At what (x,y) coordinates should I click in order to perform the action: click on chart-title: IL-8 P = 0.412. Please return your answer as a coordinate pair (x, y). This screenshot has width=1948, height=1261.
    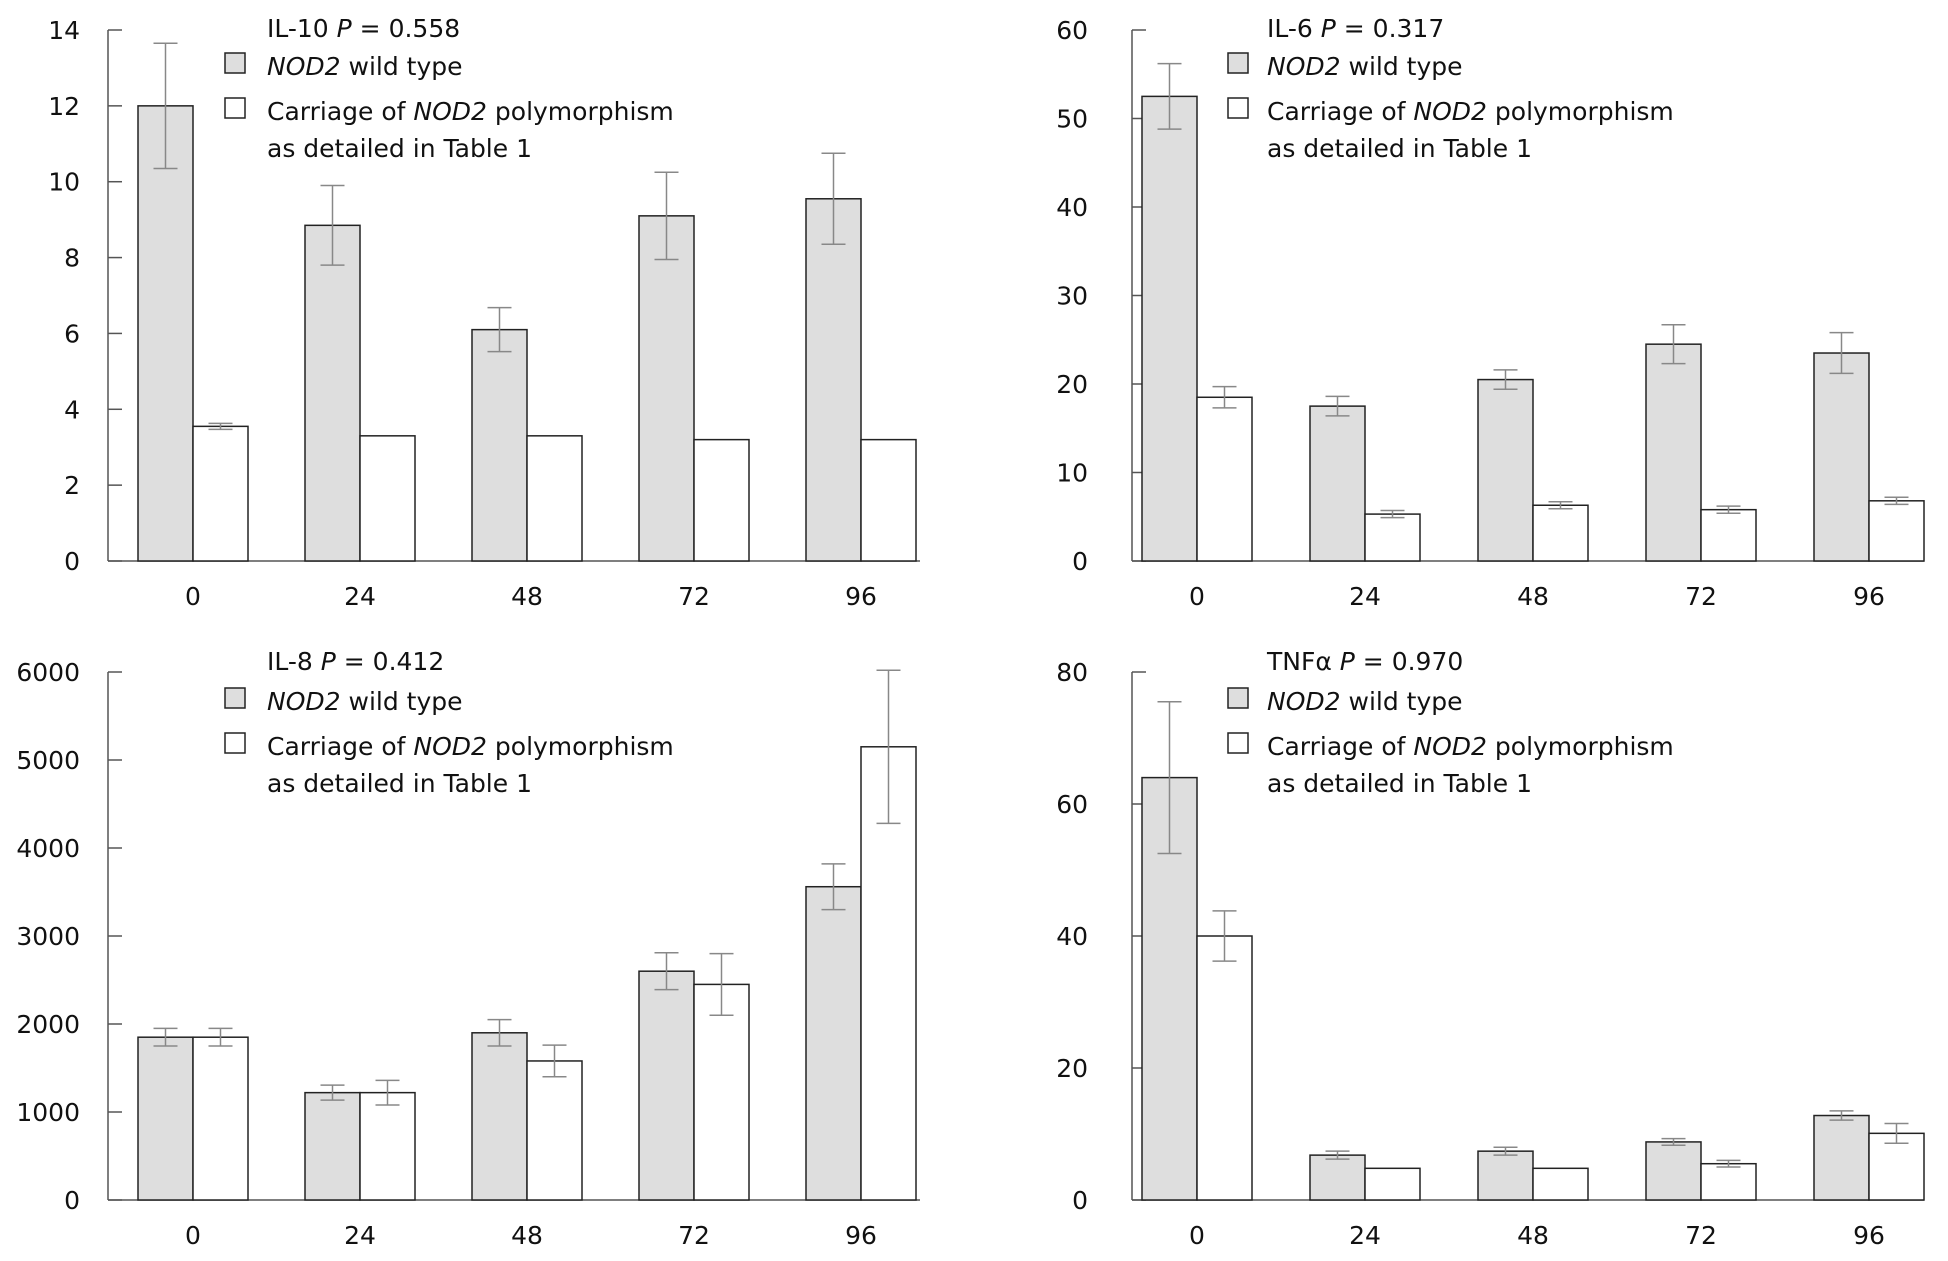
    Looking at the image, I should click on (355, 661).